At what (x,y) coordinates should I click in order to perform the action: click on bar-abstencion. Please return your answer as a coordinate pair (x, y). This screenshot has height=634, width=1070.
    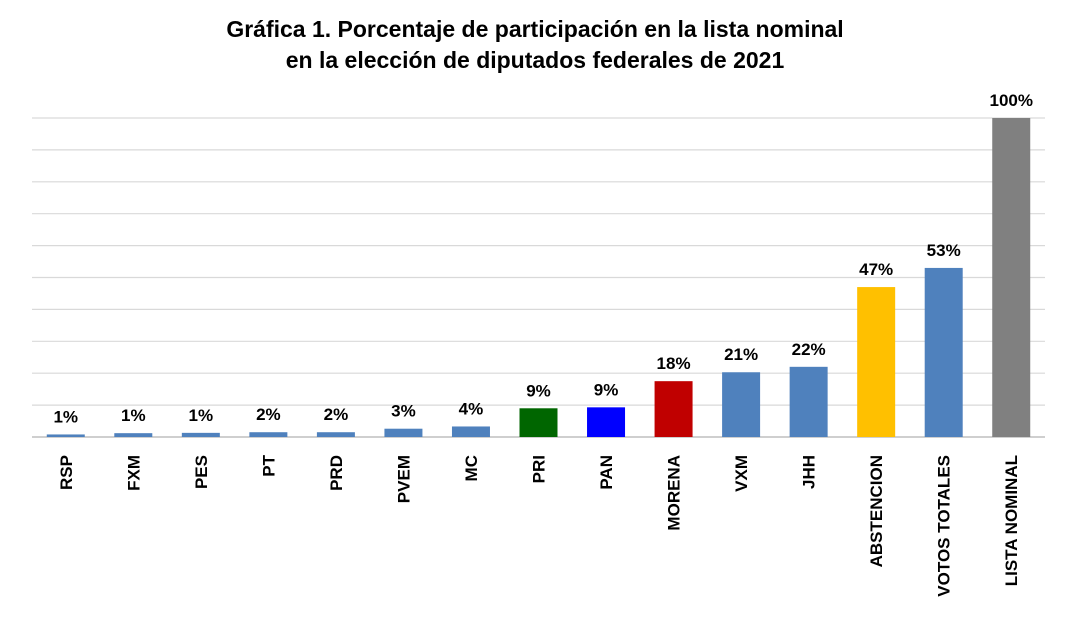
    Looking at the image, I should click on (876, 362).